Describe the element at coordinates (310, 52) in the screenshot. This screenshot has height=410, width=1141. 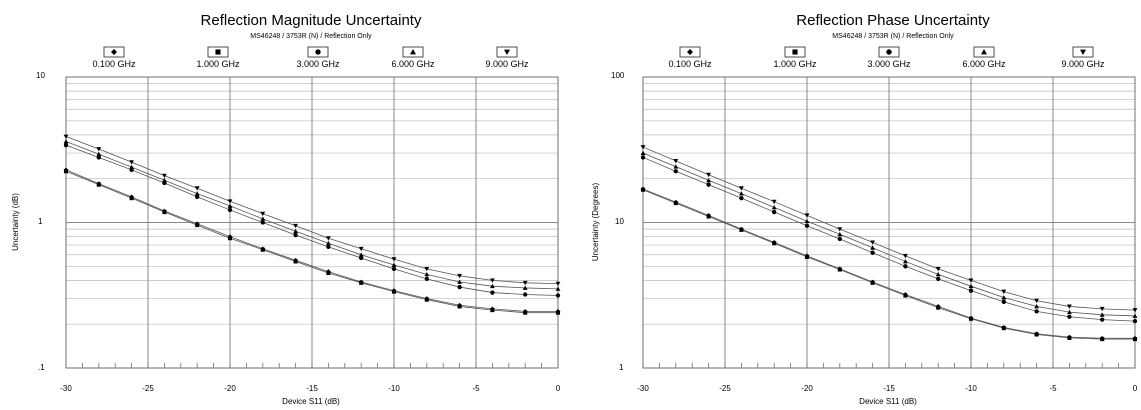
I see `legend-markers` at that location.